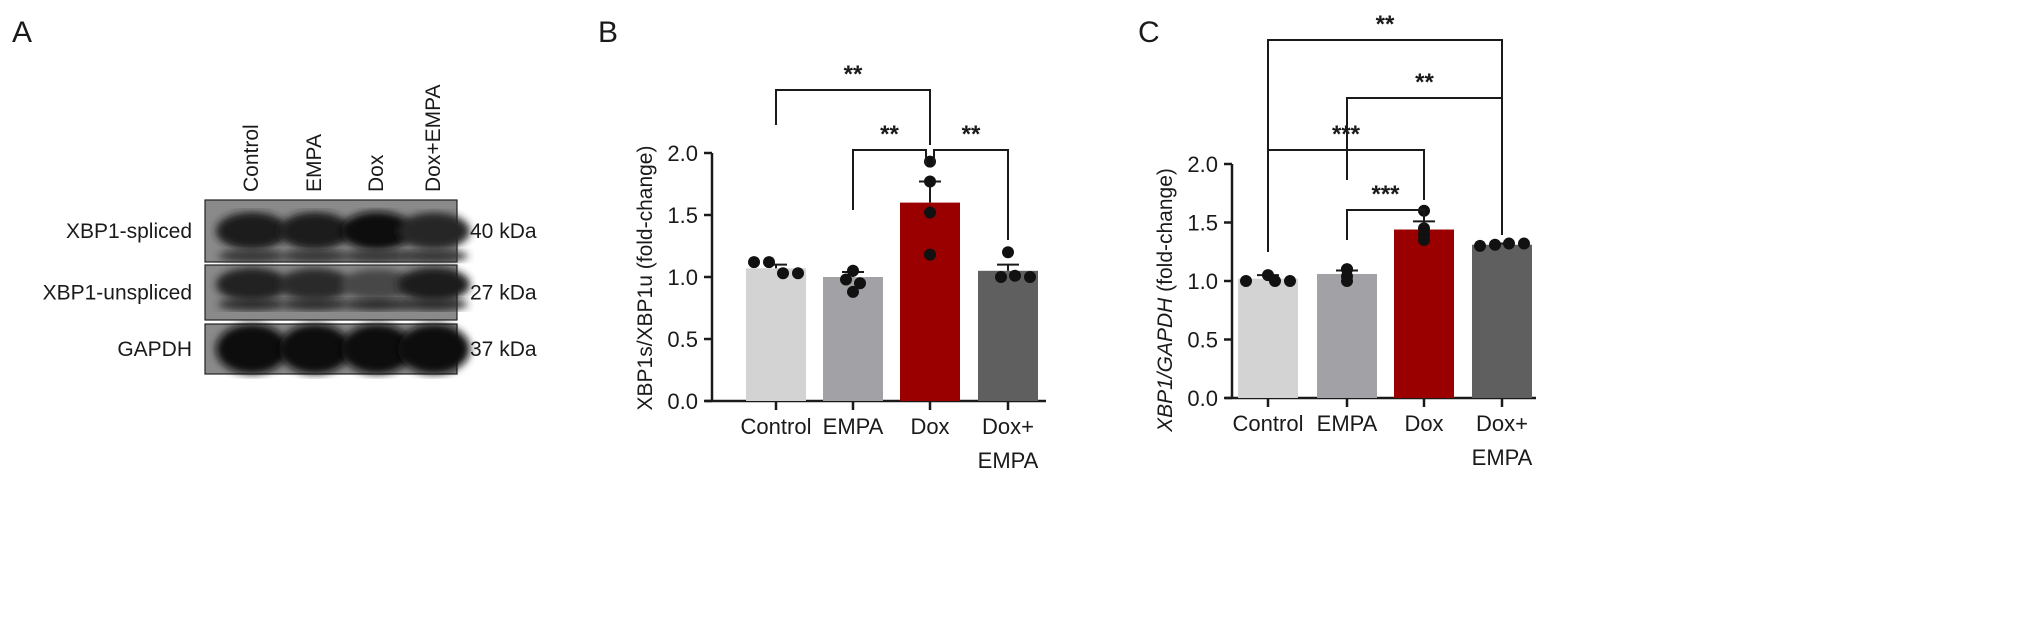 The image size is (2032, 617). I want to click on panel-letter-a: A, so click(22, 32).